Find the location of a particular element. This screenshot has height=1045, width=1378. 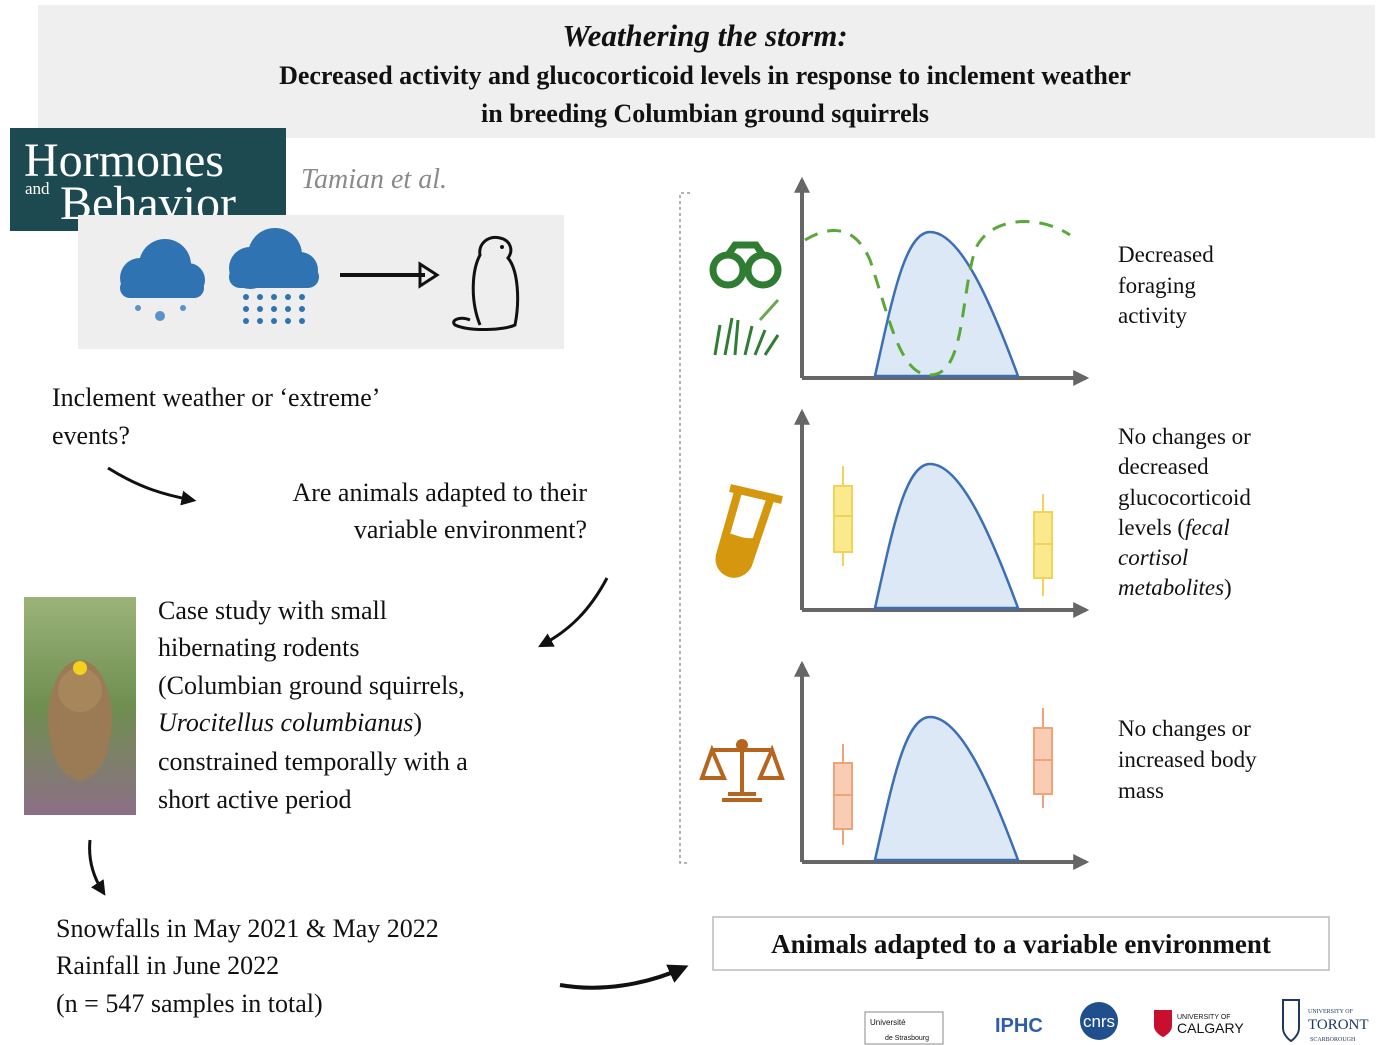

finding: levels (fecal is located at coordinates (1174, 527).